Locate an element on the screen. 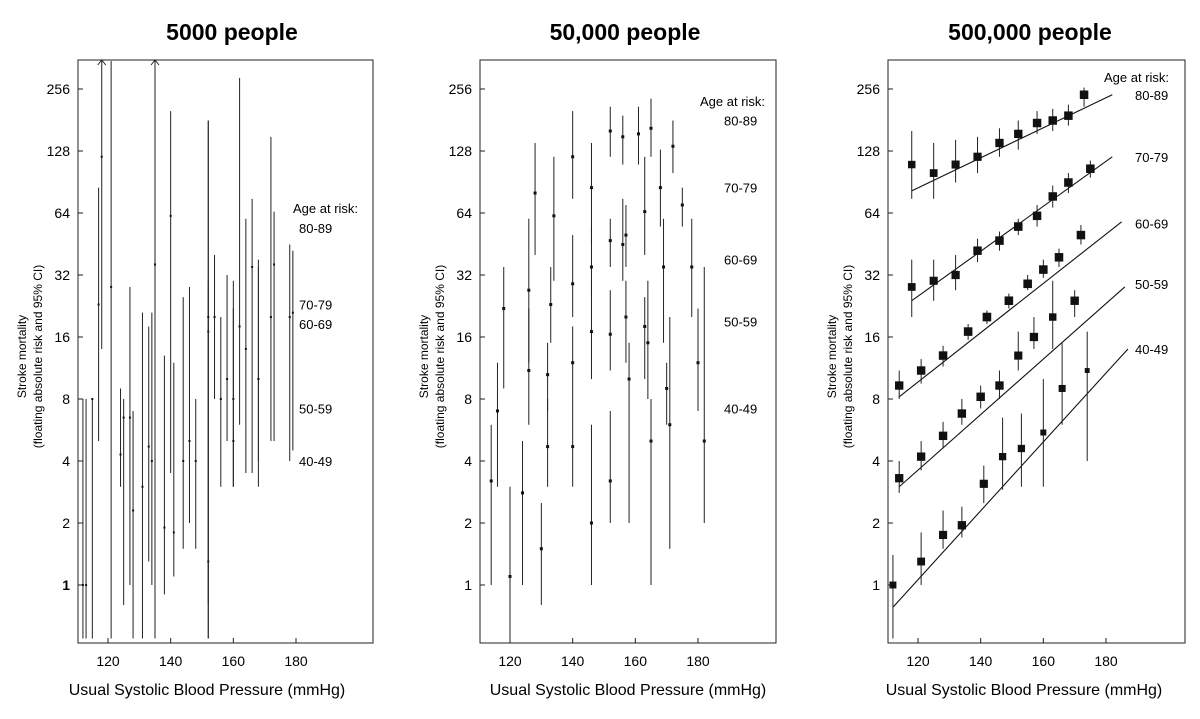 Image resolution: width=1200 pixels, height=719 pixels. y-tick-label: 32 is located at coordinates (464, 275).